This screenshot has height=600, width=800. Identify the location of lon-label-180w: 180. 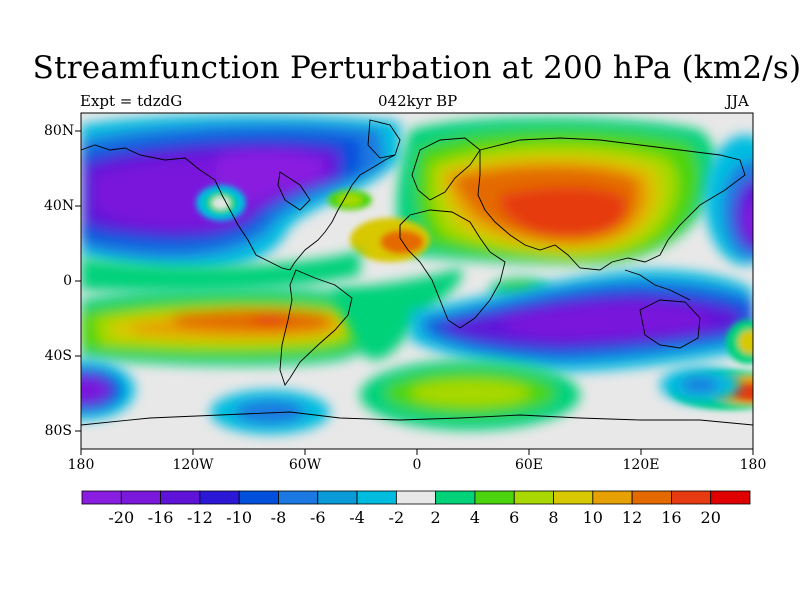
(81, 465).